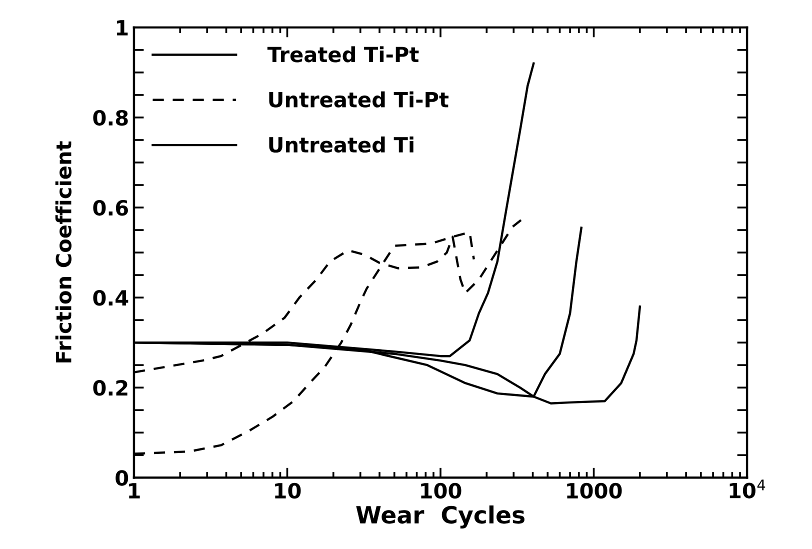 This screenshot has width=812, height=549. What do you see at coordinates (594, 490) in the screenshot?
I see `x-tick-label: 1000` at bounding box center [594, 490].